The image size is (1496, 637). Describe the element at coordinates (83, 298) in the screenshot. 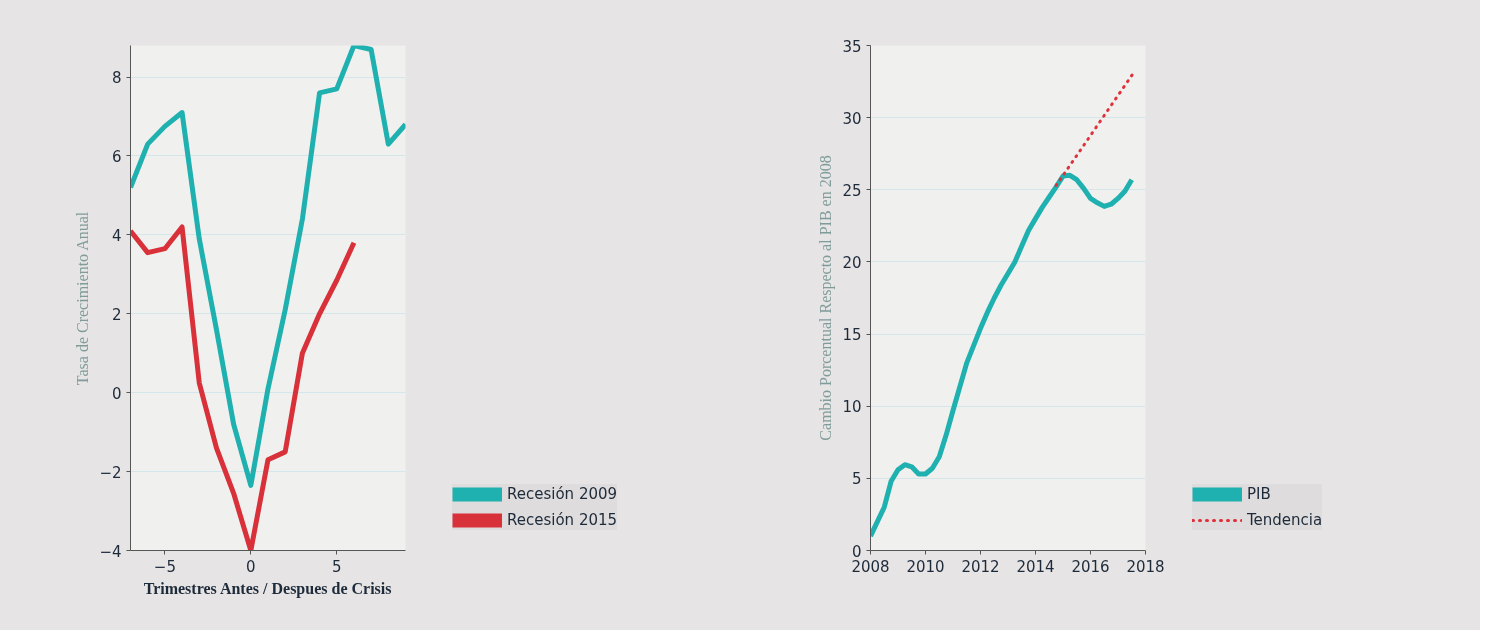

I see `y-axis-title: Tasa de Crecimiento Anual` at that location.